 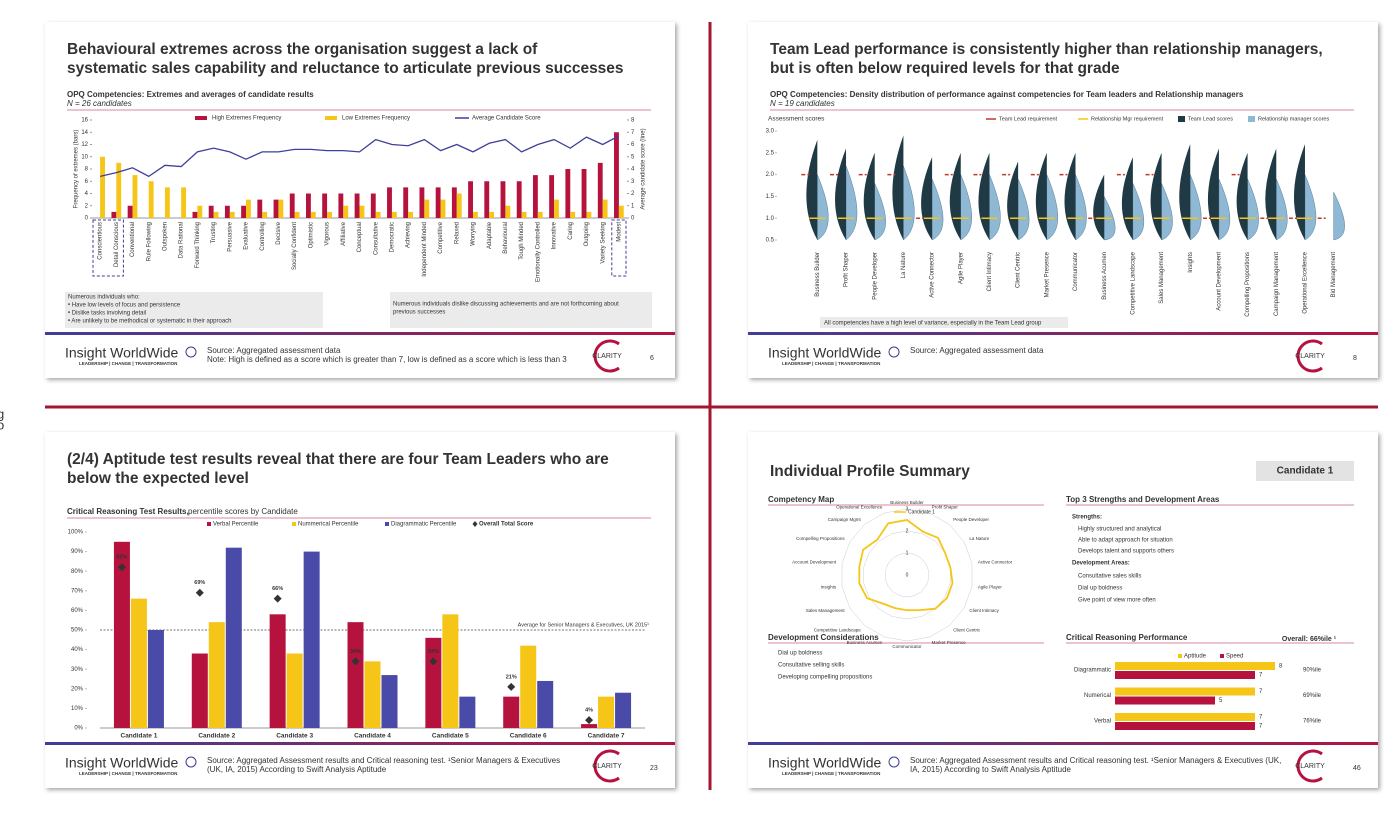 What do you see at coordinates (921, 512) in the screenshot?
I see `legend-label: Candidate 1` at bounding box center [921, 512].